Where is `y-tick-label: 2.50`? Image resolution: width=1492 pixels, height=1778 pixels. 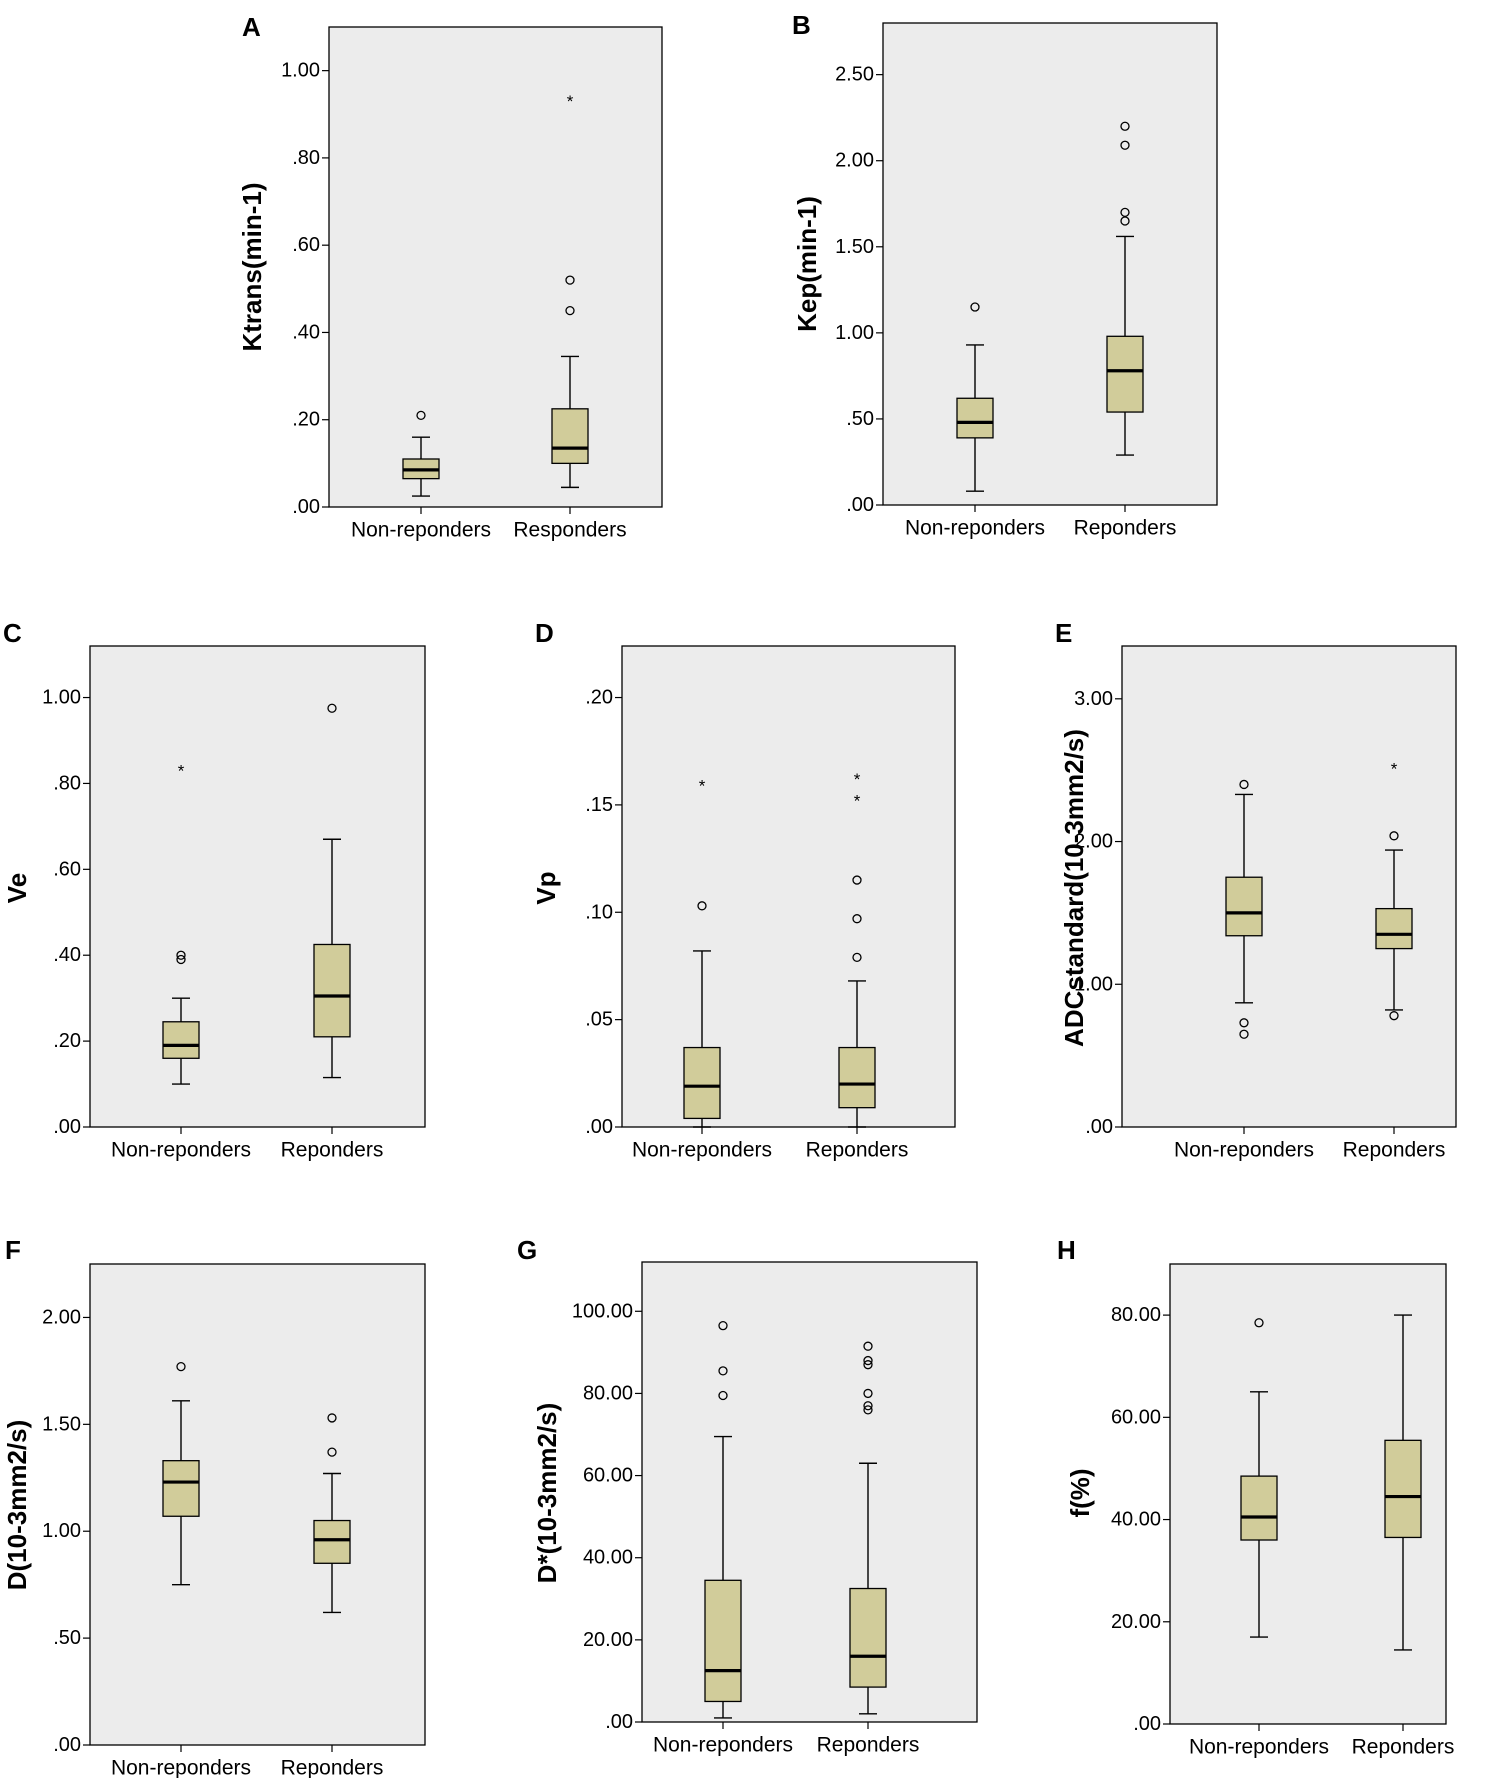
y-tick-label: 2.50 is located at coordinates (854, 75).